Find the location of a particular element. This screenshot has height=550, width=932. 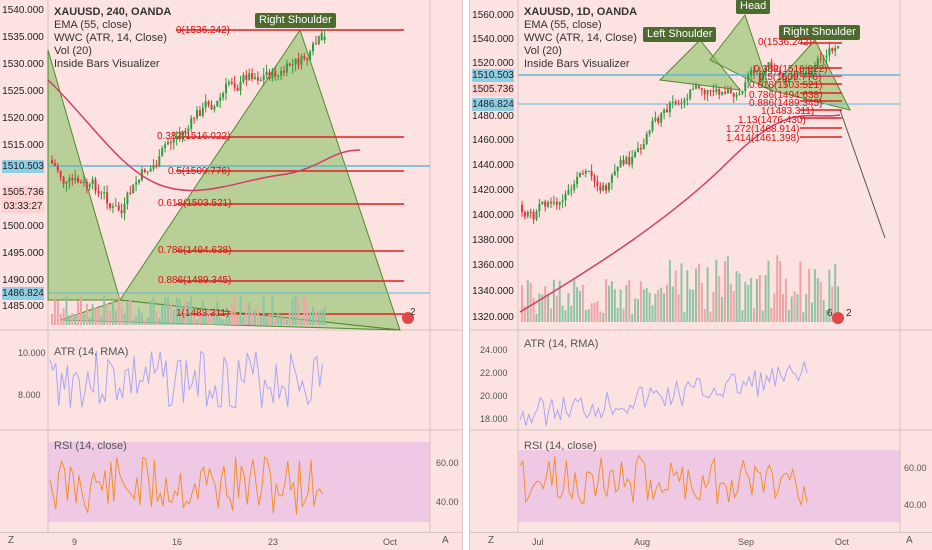

left-auto-scale-button: A is located at coordinates (445, 540).